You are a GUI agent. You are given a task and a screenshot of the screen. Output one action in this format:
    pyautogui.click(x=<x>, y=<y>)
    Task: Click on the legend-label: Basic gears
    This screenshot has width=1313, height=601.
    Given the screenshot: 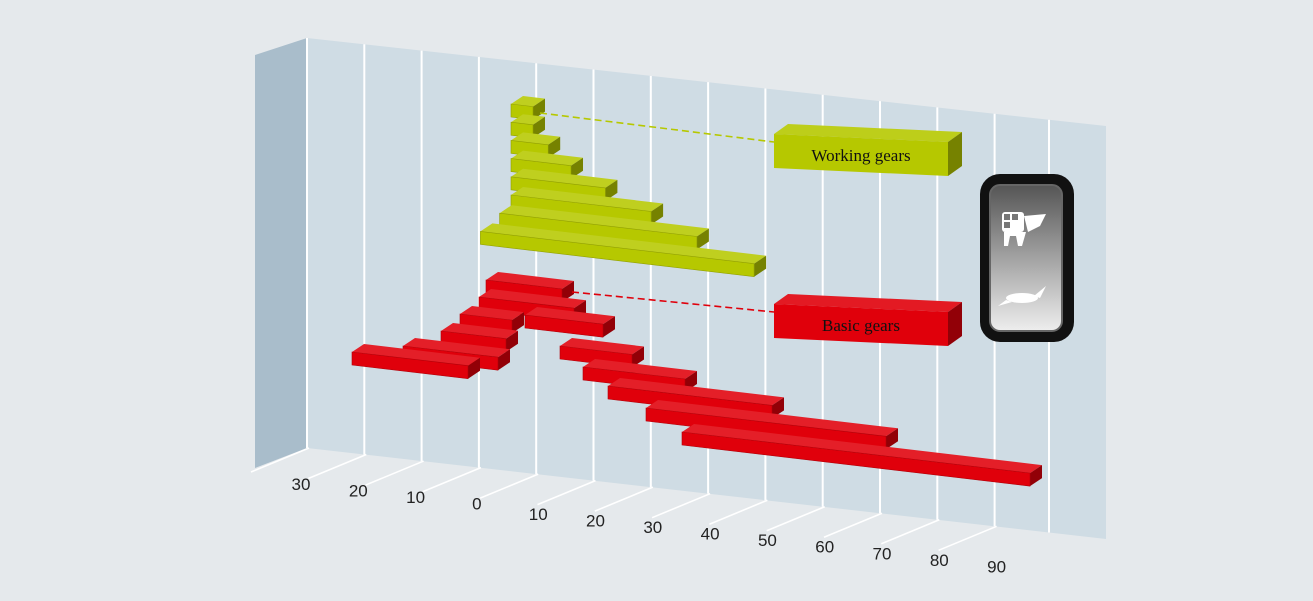 What is the action you would take?
    pyautogui.click(x=861, y=325)
    